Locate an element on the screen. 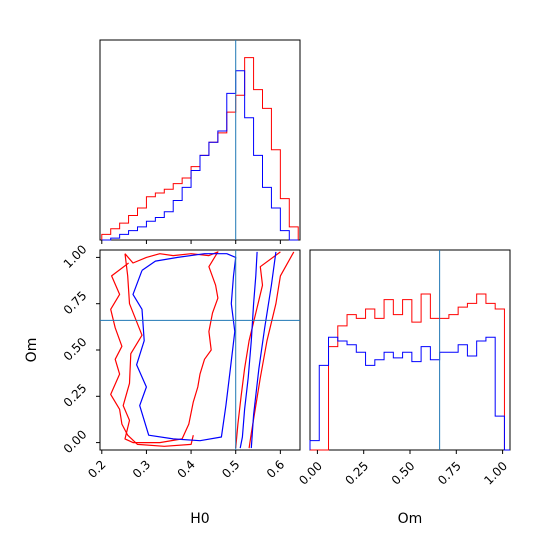 The width and height of the screenshot is (550, 550). h0-hist-series-blue is located at coordinates (200, 155).